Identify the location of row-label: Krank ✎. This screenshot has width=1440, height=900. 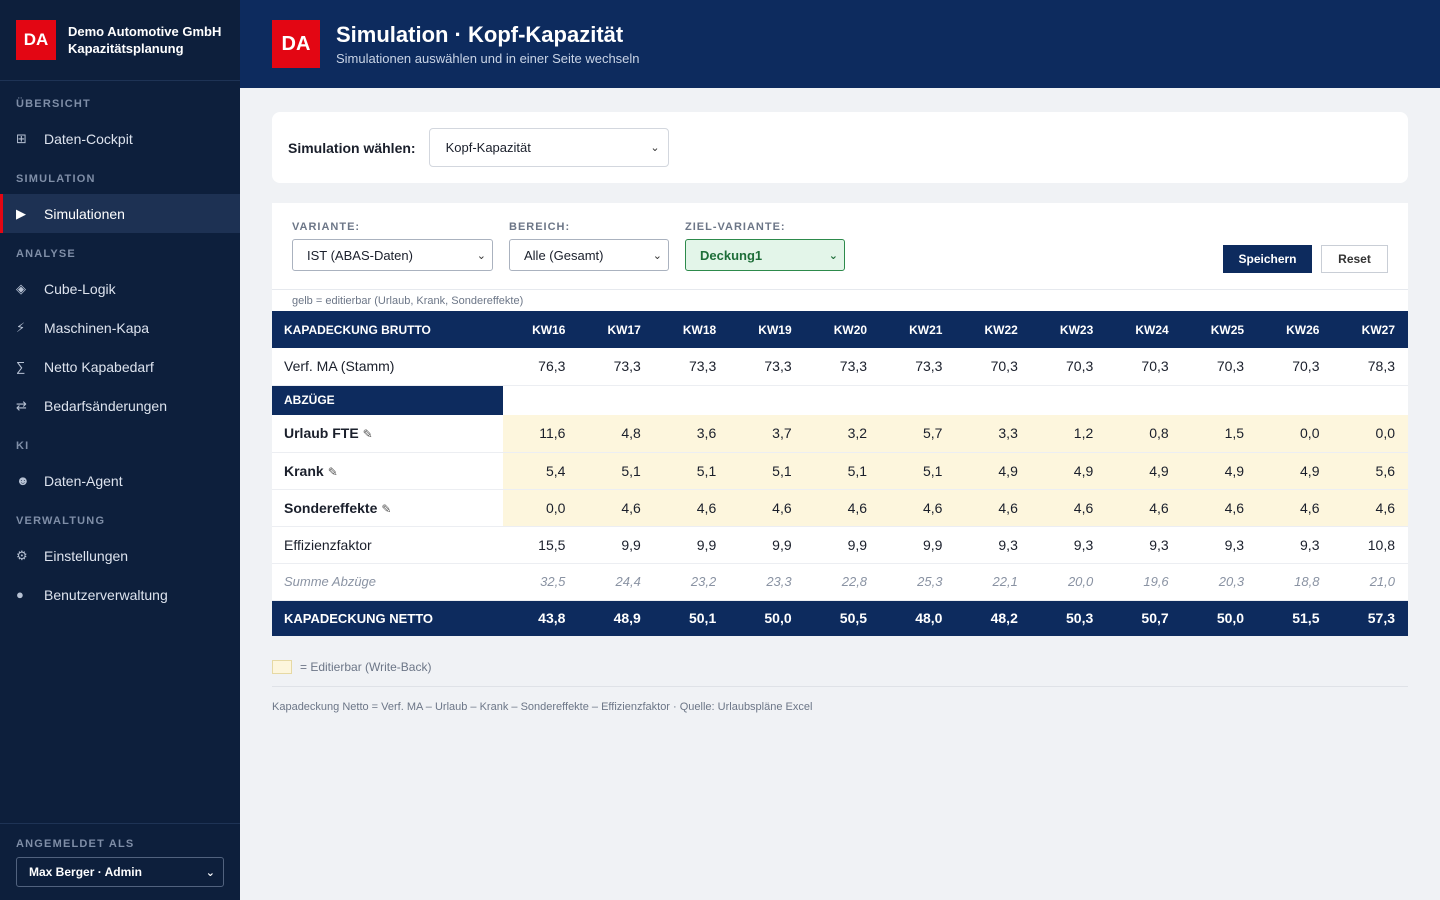
(388, 471).